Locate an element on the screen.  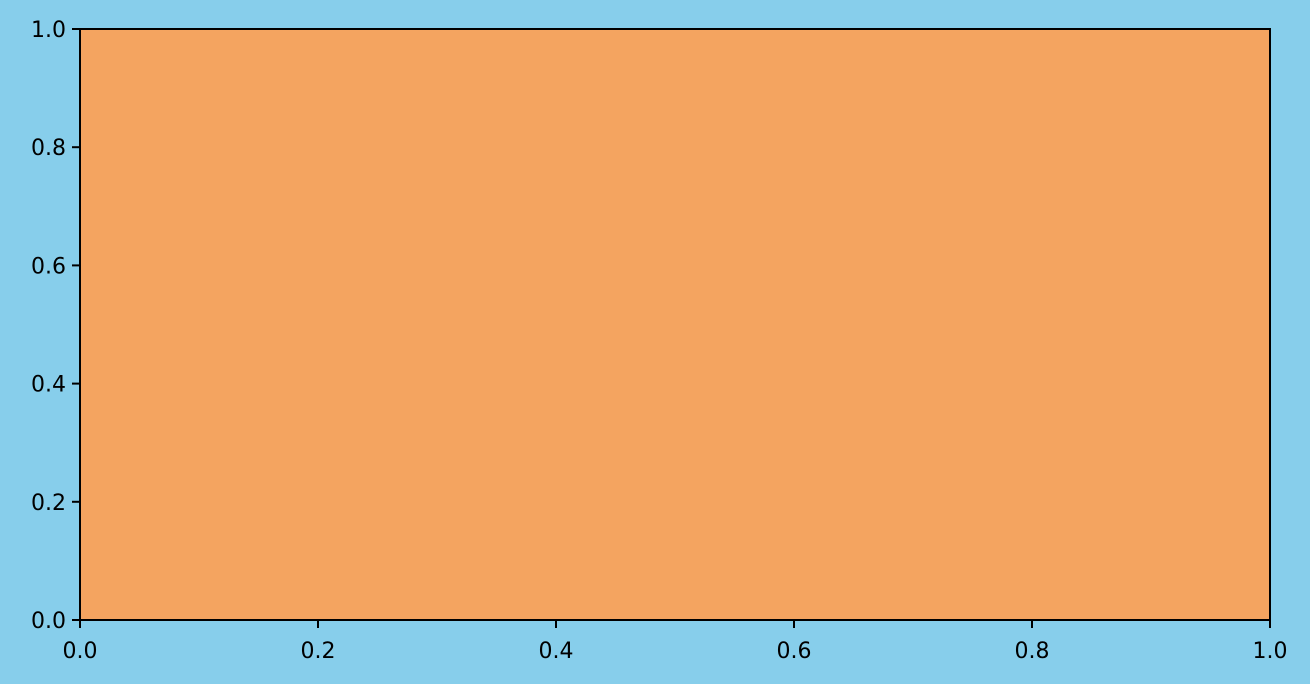
x-tick-label: 0.6 is located at coordinates (794, 651).